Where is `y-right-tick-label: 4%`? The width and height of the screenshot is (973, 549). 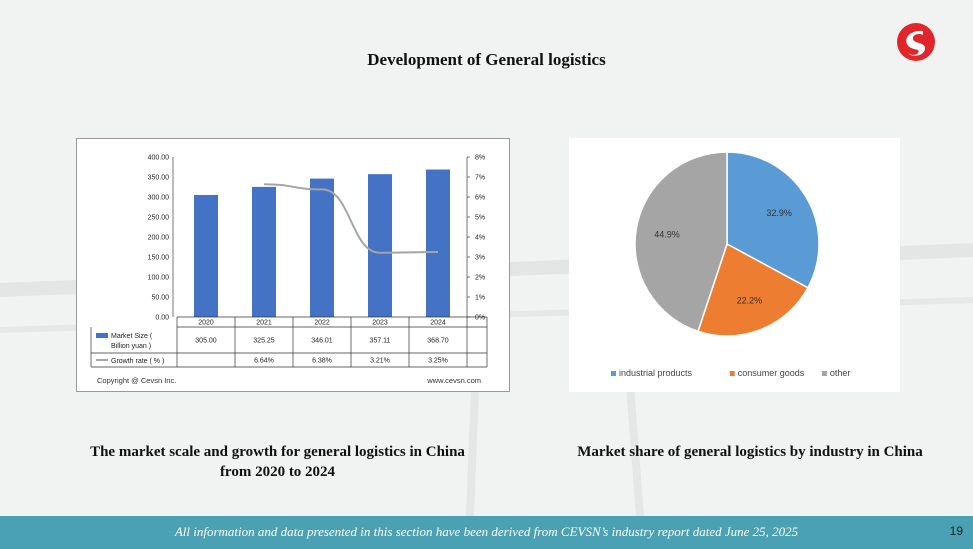
y-right-tick-label: 4% is located at coordinates (480, 238).